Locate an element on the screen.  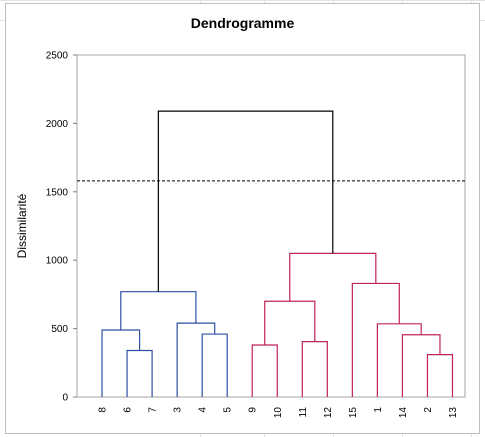
leaf-label: 13 is located at coordinates (453, 413).